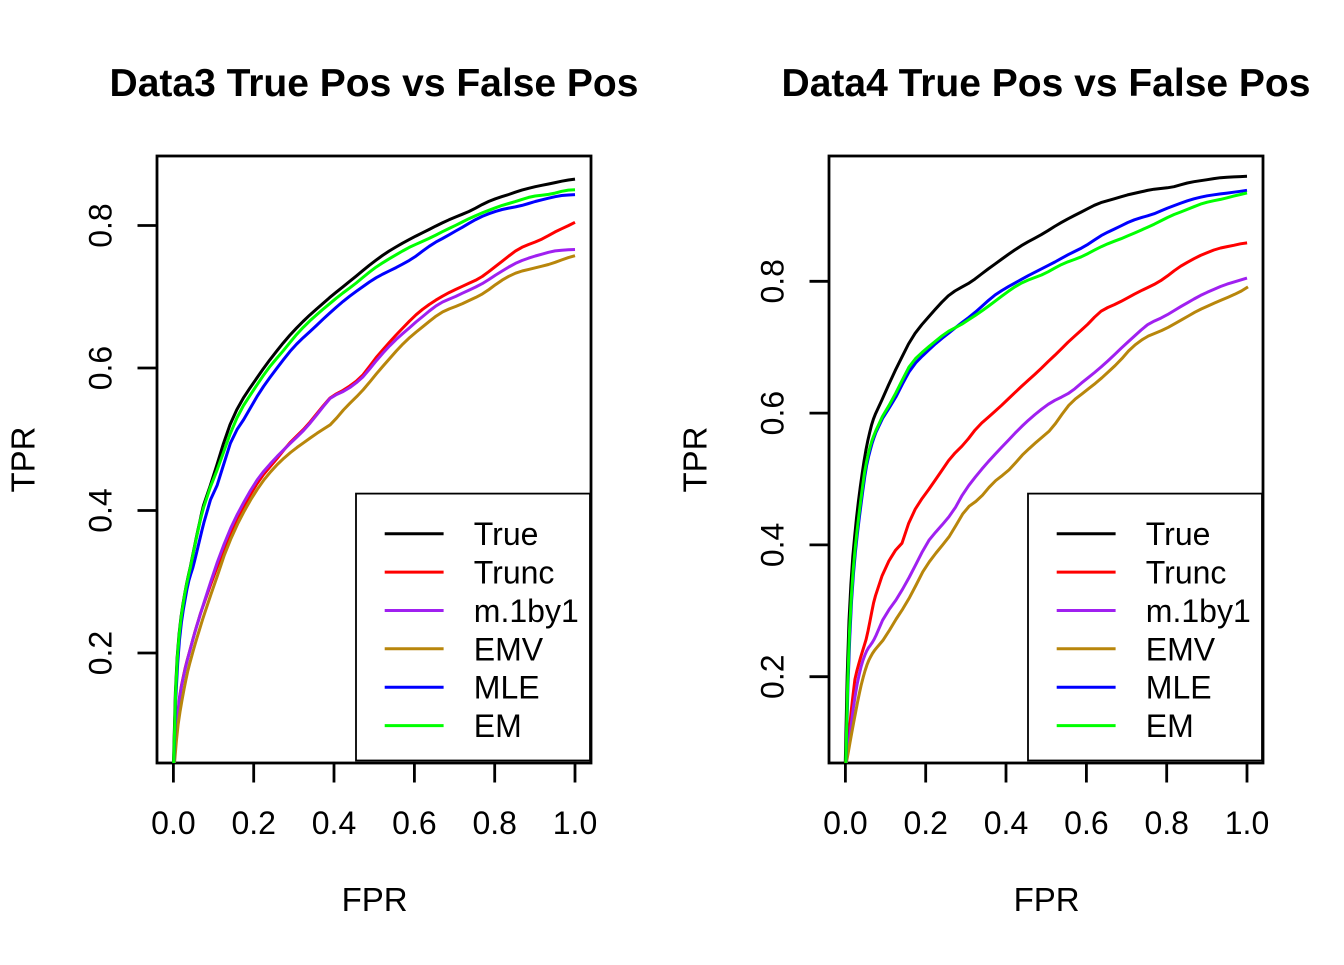 This screenshot has width=1344, height=965. Describe the element at coordinates (374, 83) in the screenshot. I see `svg-text: Data3 True Pos vs False Pos` at that location.